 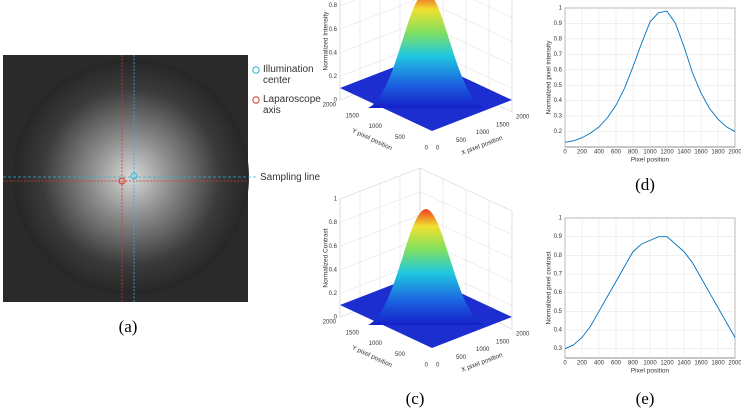 What do you see at coordinates (122, 181) in the screenshot?
I see `laparoscope-marker` at bounding box center [122, 181].